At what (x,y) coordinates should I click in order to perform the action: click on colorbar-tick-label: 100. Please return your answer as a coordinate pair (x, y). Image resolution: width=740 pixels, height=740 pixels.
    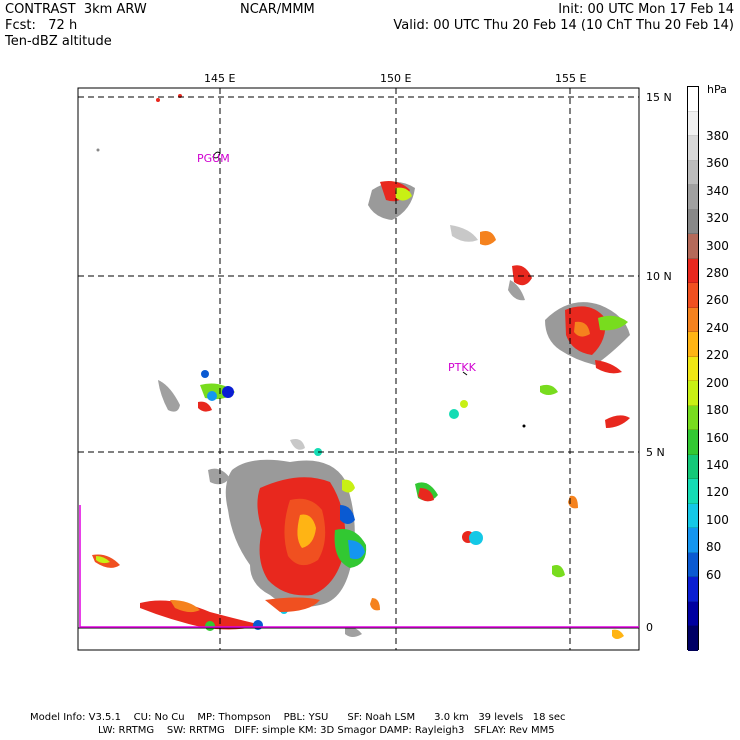
    Looking at the image, I should click on (717, 519).